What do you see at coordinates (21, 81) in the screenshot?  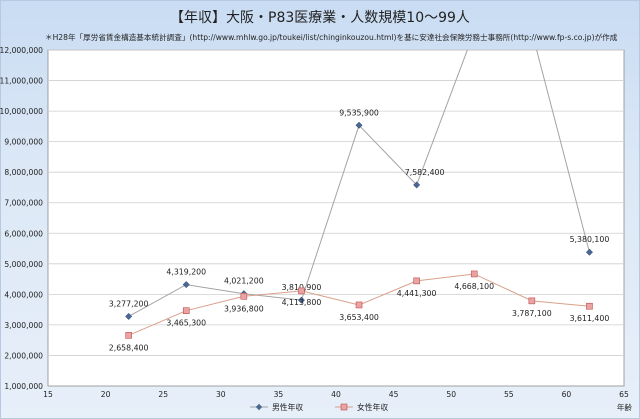 I see `y-tick-label: 11,000,000` at bounding box center [21, 81].